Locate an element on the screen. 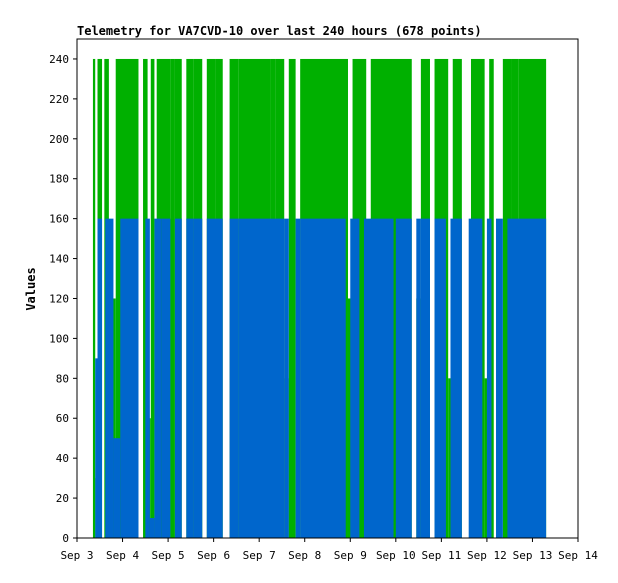  y-axis-ticks: 0 20 40 60 80 100 120 140 160 180 200 220 240 is located at coordinates (63, 299).